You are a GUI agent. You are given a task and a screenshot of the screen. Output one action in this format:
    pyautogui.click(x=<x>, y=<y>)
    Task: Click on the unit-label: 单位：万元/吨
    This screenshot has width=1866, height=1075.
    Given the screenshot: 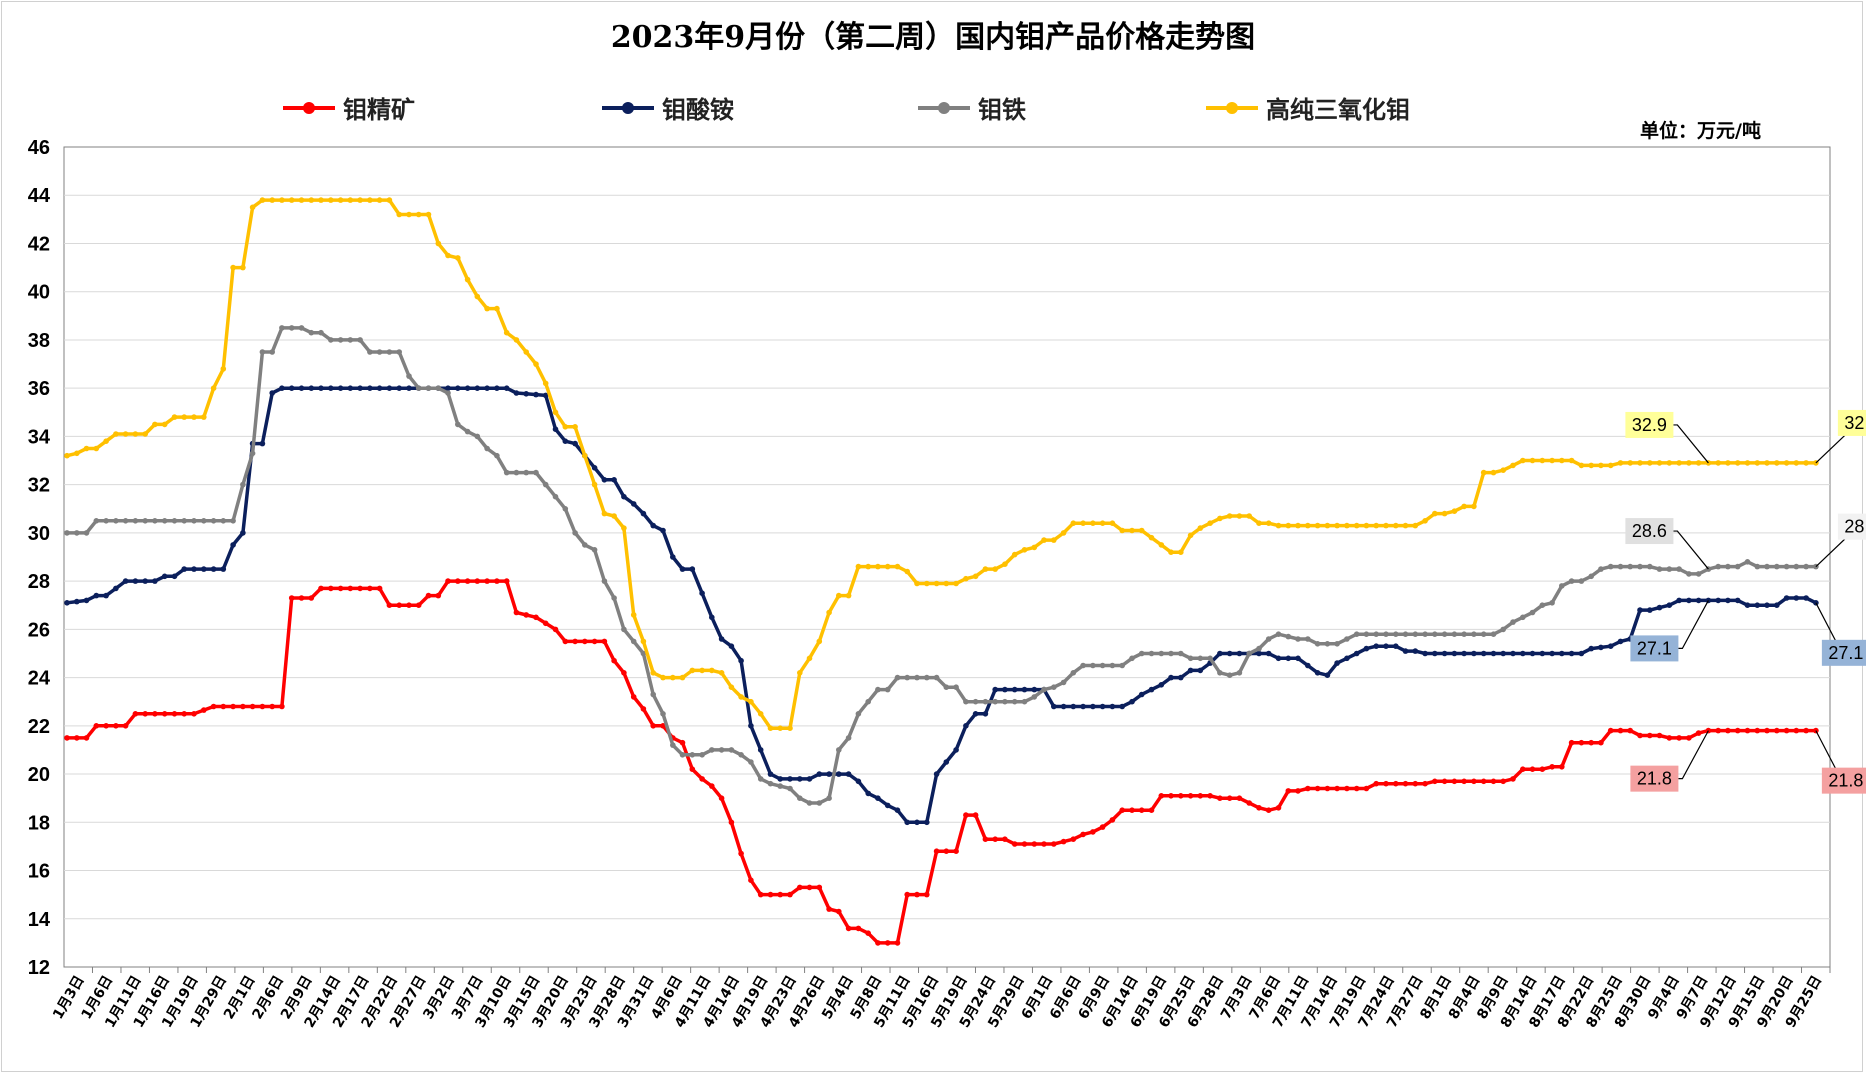 What is the action you would take?
    pyautogui.click(x=1700, y=131)
    